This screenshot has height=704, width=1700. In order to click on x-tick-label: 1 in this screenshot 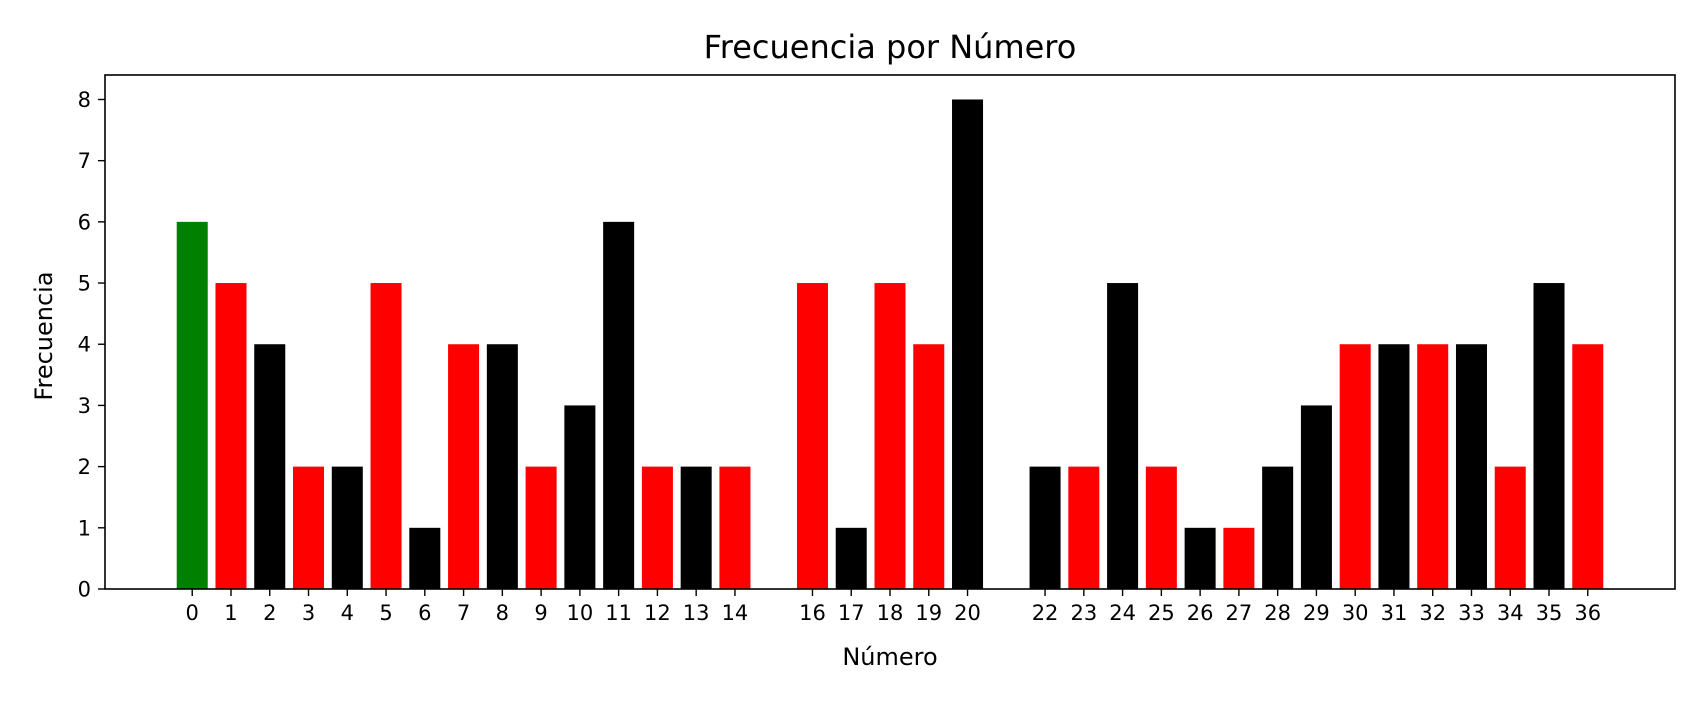, I will do `click(230, 613)`.